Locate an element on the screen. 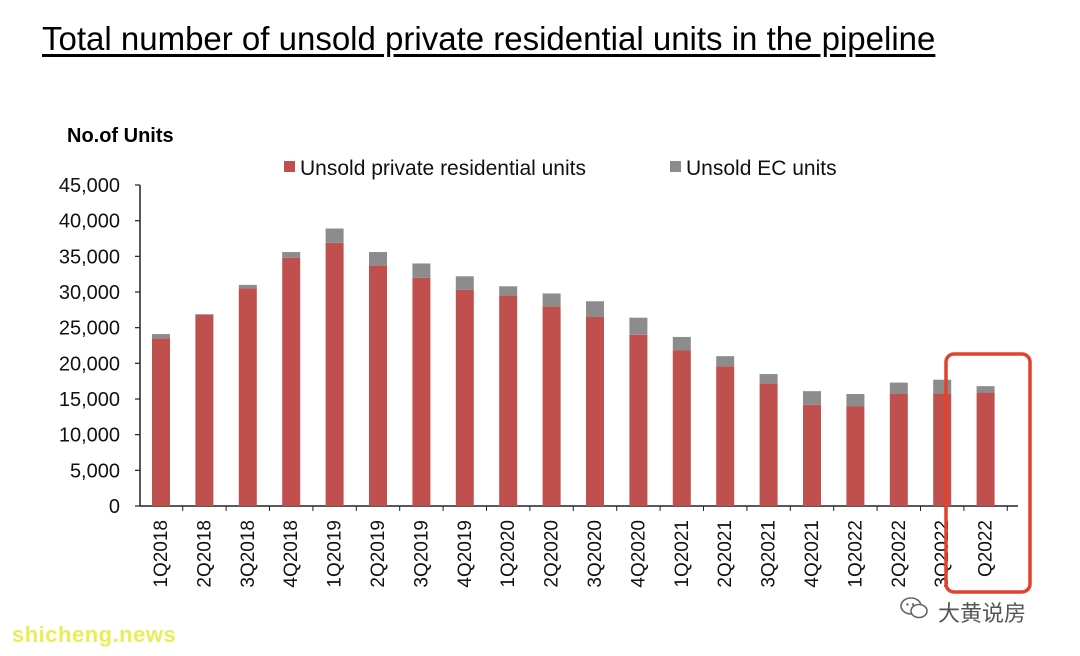 This screenshot has width=1080, height=656. y-tick-label: 15,000 is located at coordinates (89, 400).